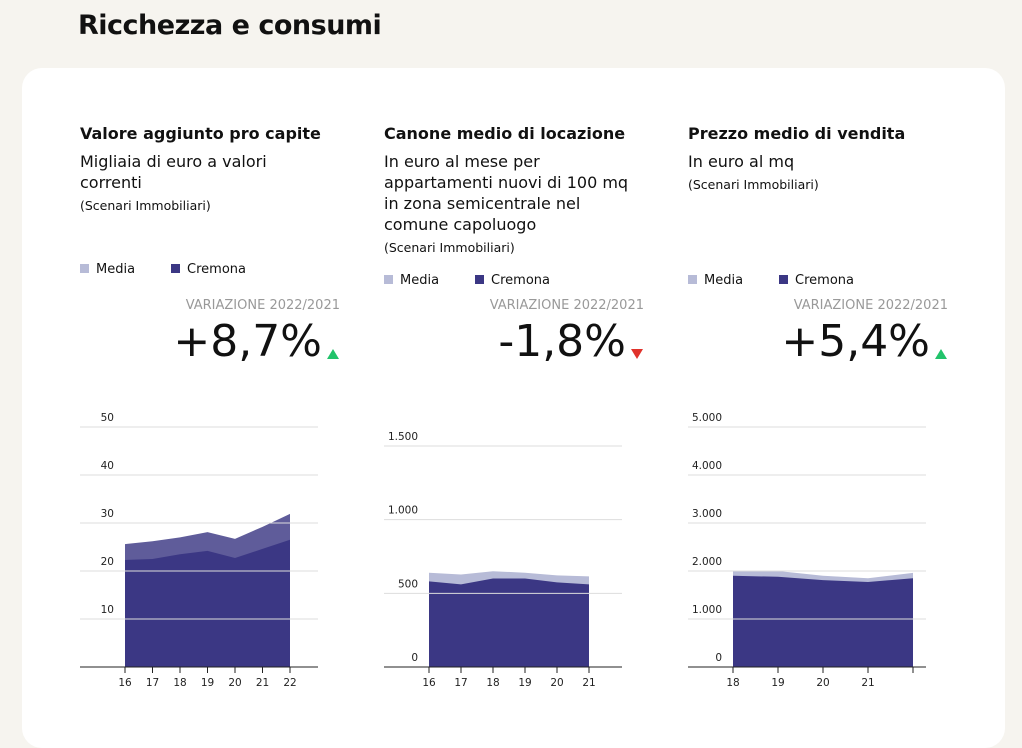  What do you see at coordinates (503, 560) in the screenshot?
I see `chart: 0 500 1.000 1.500 16 17 18 19 20 21` at bounding box center [503, 560].